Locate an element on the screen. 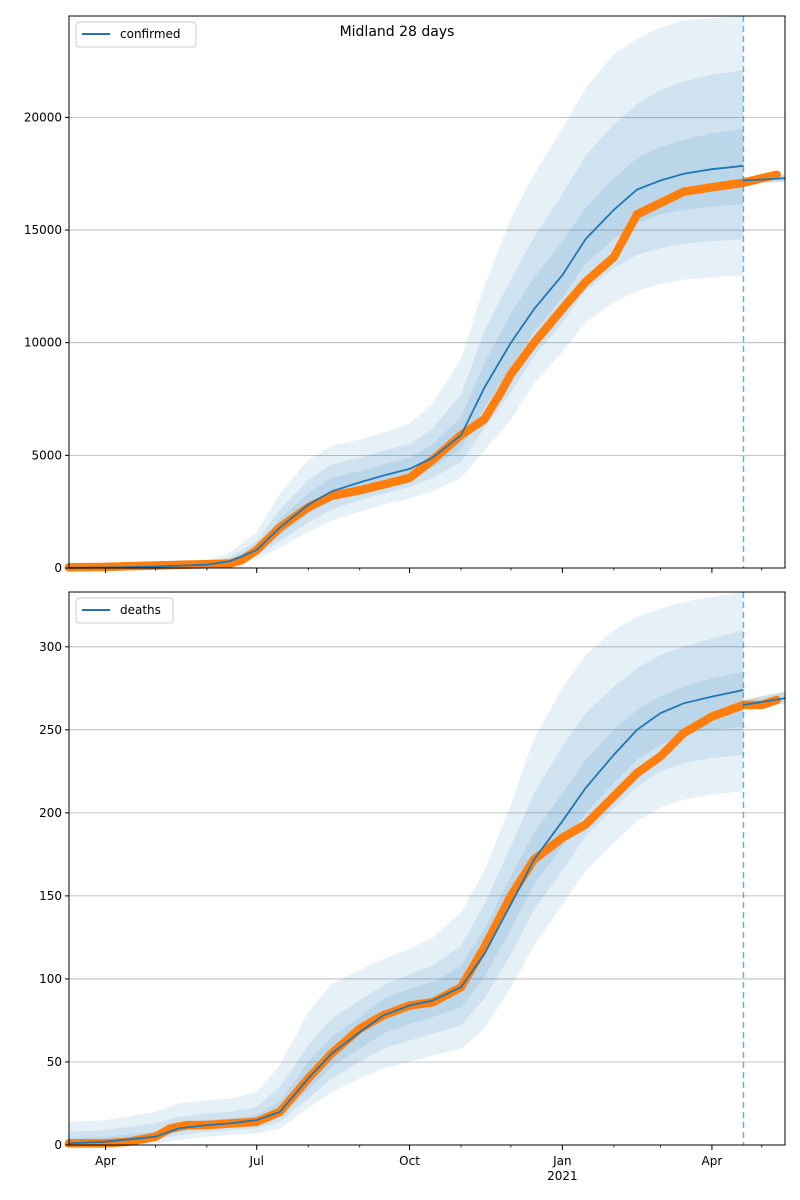 The height and width of the screenshot is (1200, 800). confirmed-x-ticks is located at coordinates (434, 570).